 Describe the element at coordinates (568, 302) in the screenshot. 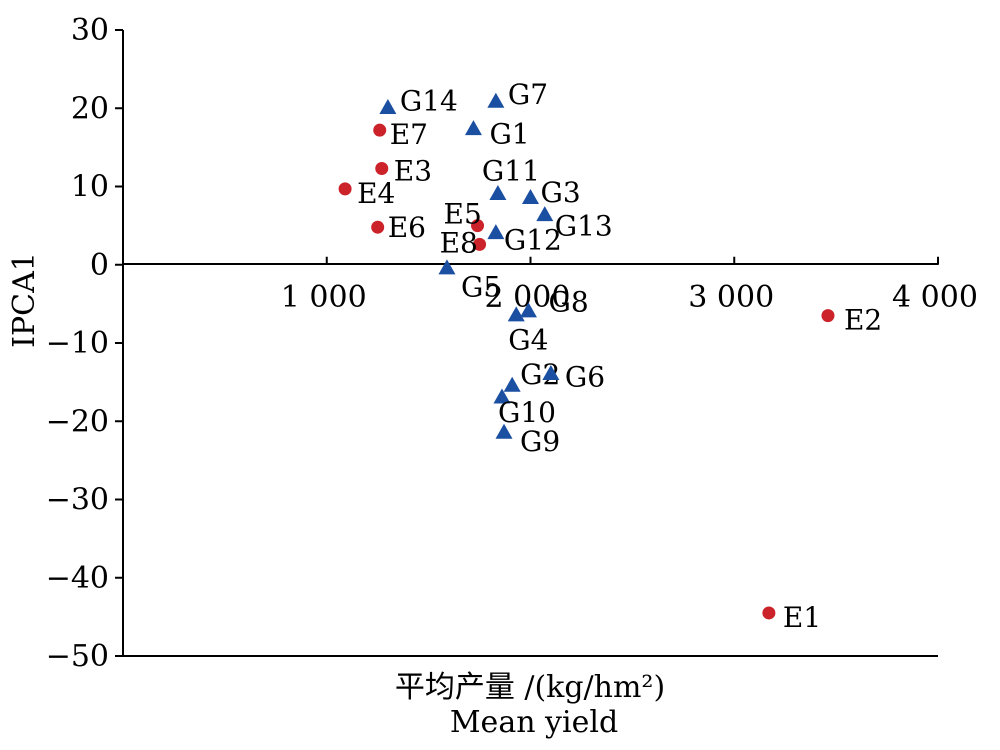

I see `point-label-g8: G8` at that location.